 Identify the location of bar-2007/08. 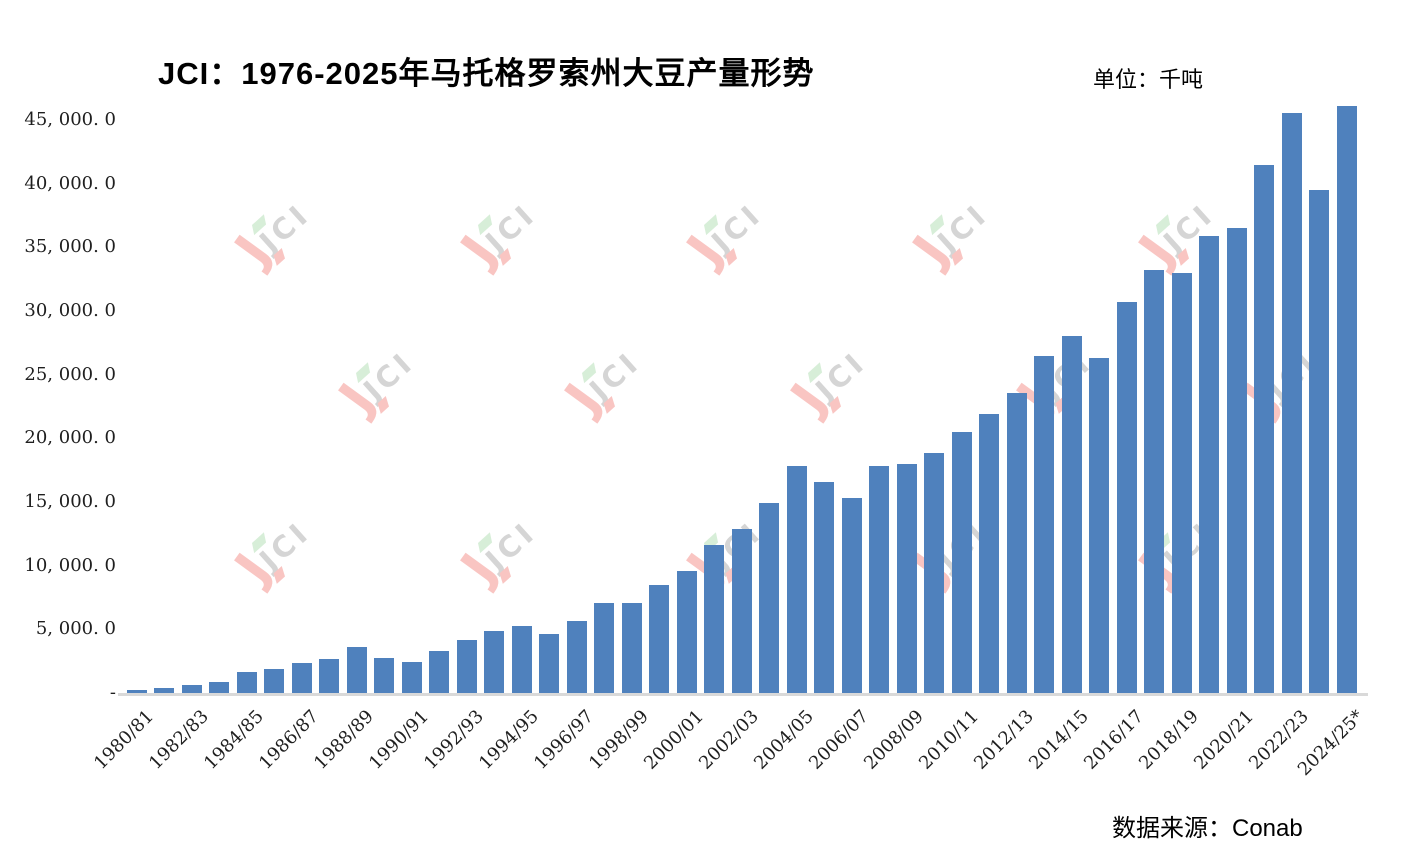
(879, 579).